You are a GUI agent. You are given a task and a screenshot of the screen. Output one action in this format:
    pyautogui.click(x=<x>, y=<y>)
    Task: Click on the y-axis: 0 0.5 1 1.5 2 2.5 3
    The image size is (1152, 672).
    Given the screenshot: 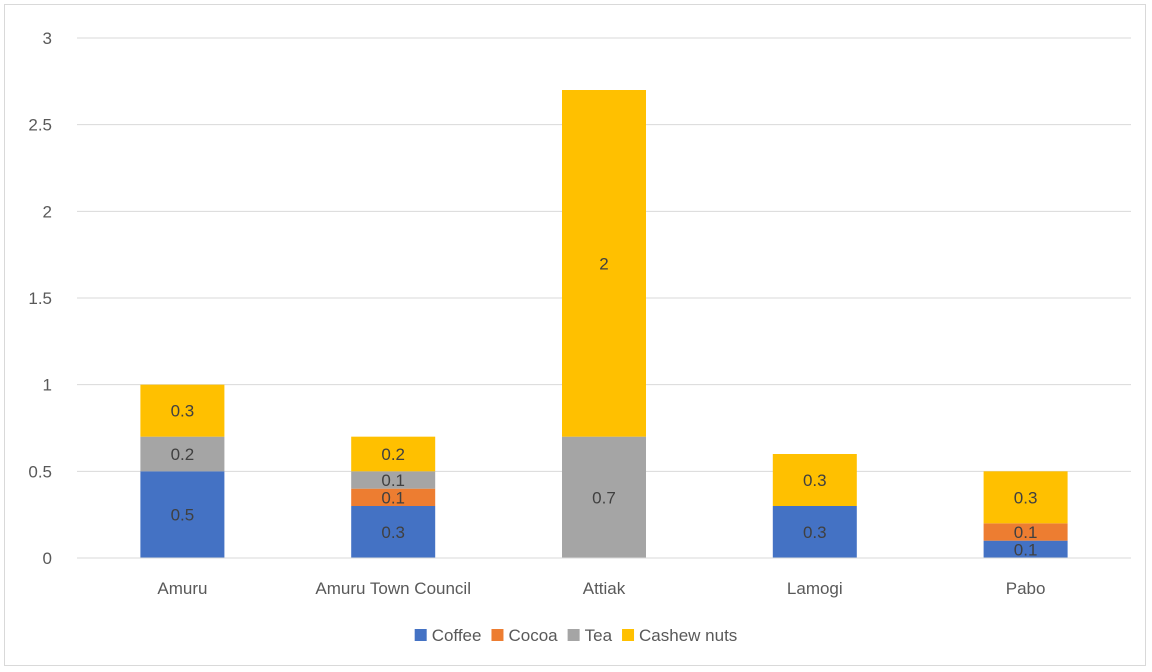 What is the action you would take?
    pyautogui.click(x=40, y=298)
    